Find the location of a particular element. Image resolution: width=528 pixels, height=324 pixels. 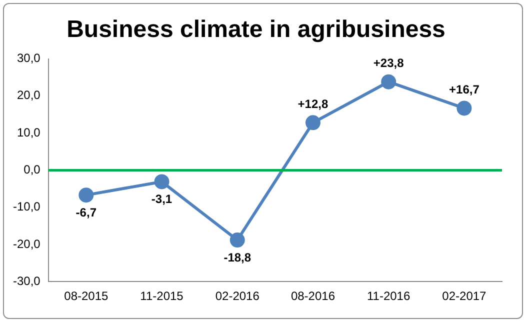

y-tick-label: -10,0 is located at coordinates (26, 207).